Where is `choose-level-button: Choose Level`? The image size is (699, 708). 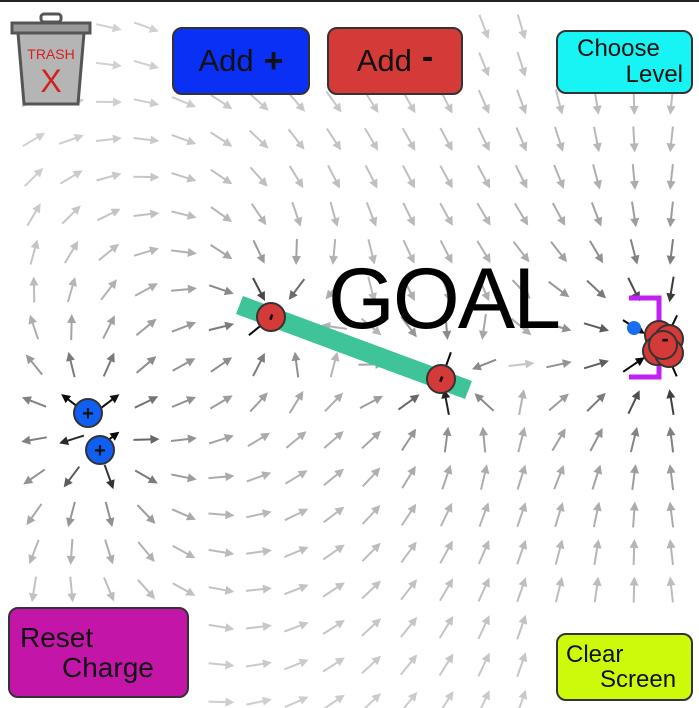 choose-level-button: Choose Level is located at coordinates (624, 62).